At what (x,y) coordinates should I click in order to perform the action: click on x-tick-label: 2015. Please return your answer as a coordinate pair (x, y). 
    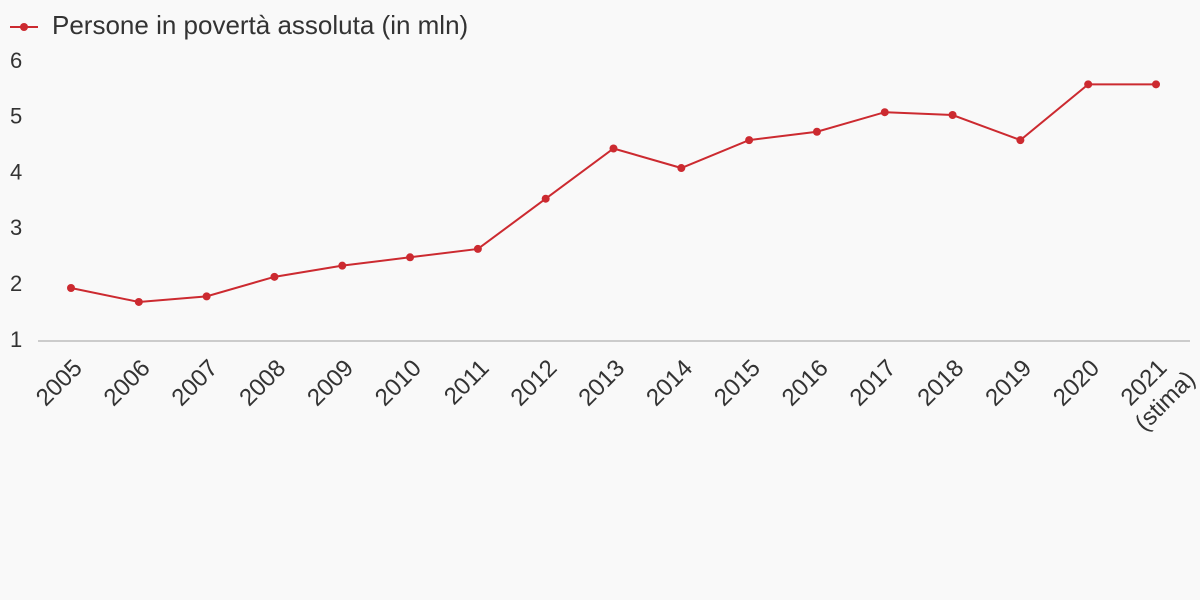
    Looking at the image, I should click on (737, 383).